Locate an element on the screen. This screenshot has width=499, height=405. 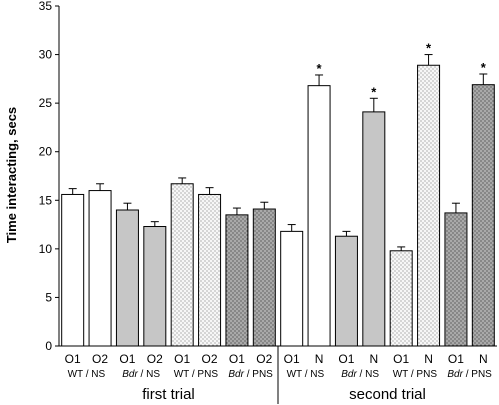
y-tick-label: 15 is located at coordinates (46, 200).